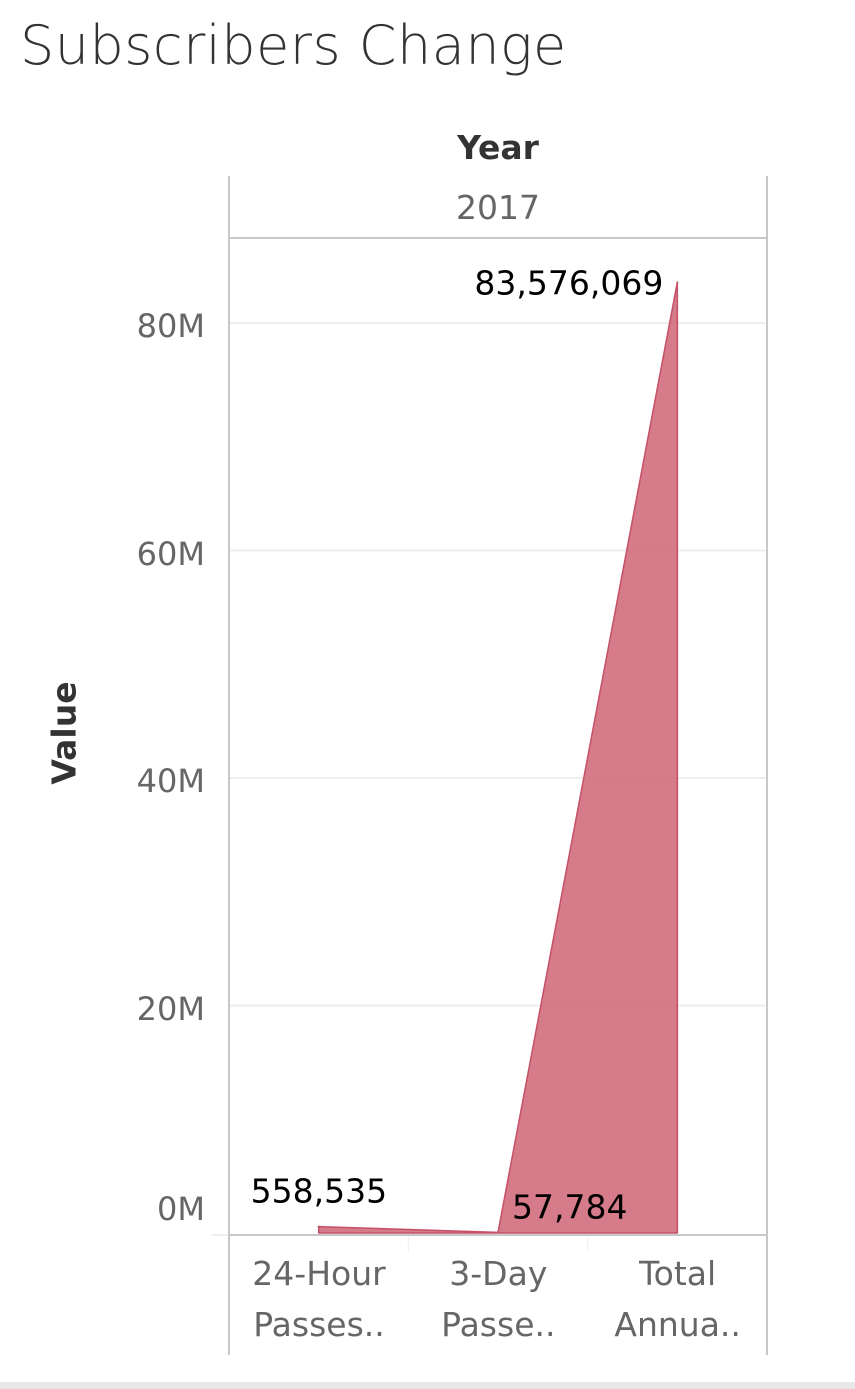 This screenshot has height=1389, width=855. I want to click on y-tick-label: 0M, so click(181, 1209).